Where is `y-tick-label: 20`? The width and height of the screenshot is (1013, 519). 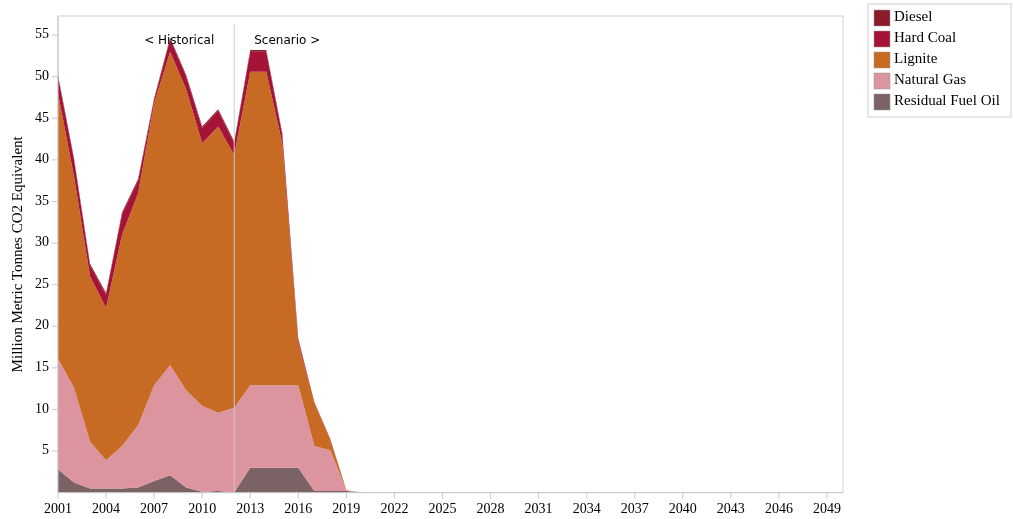 y-tick-label: 20 is located at coordinates (42, 325).